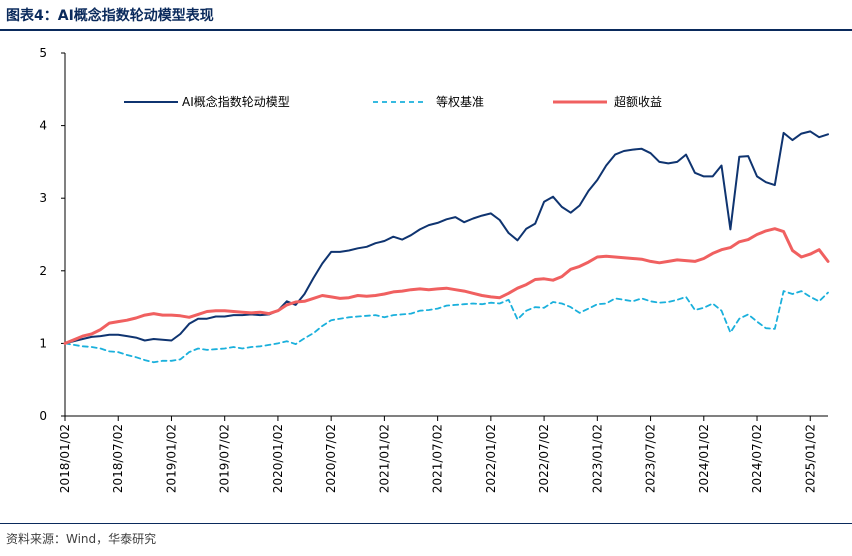 This screenshot has width=852, height=556. Describe the element at coordinates (65, 458) in the screenshot. I see `x-tick-label: 2018/01/02` at that location.